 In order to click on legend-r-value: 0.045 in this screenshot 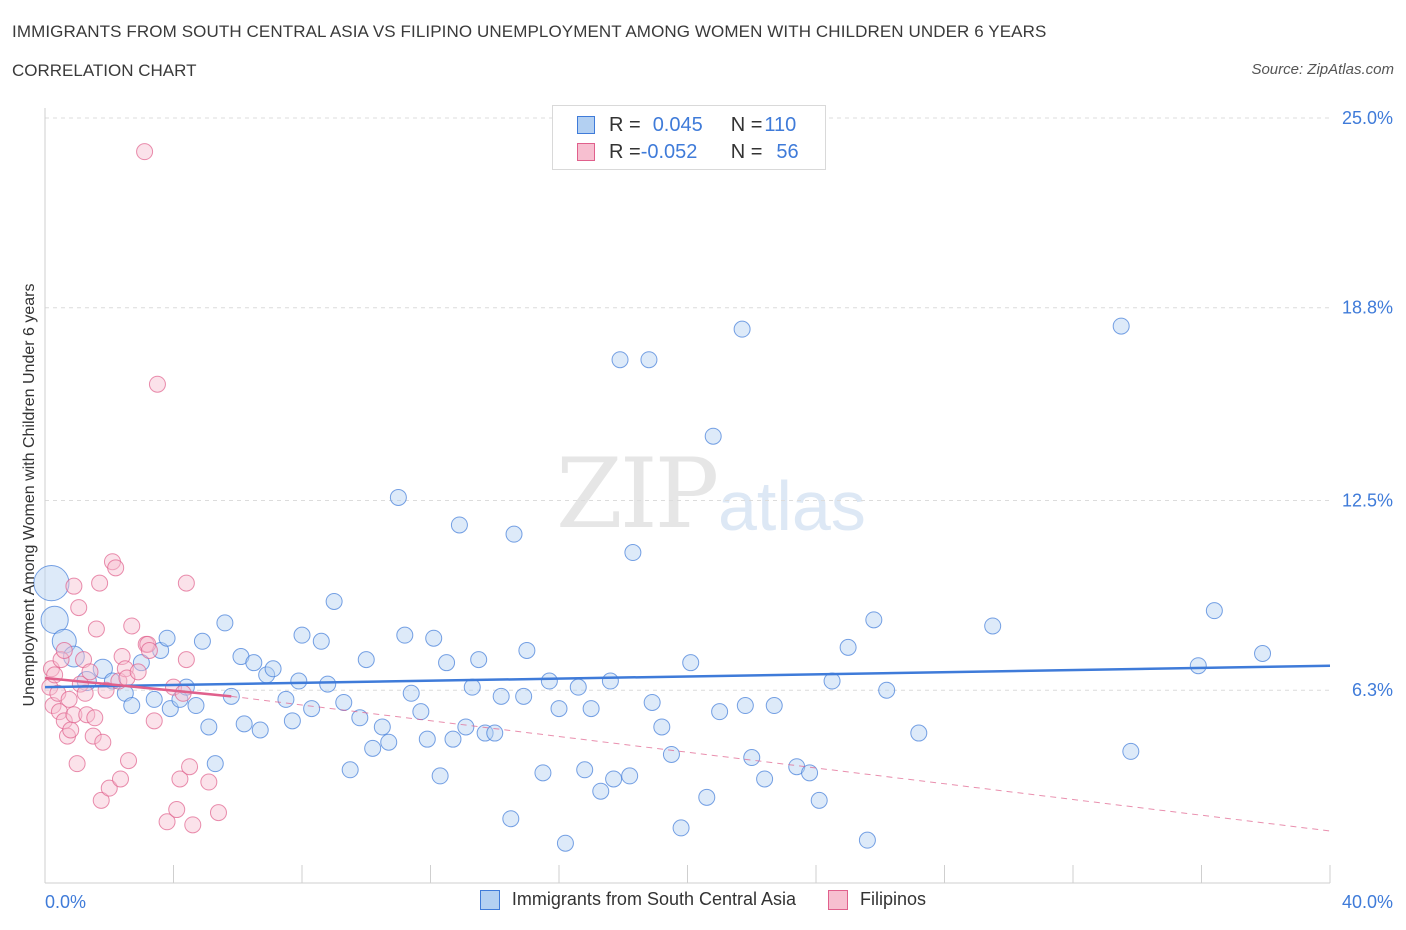, I will do `click(677, 124)`.